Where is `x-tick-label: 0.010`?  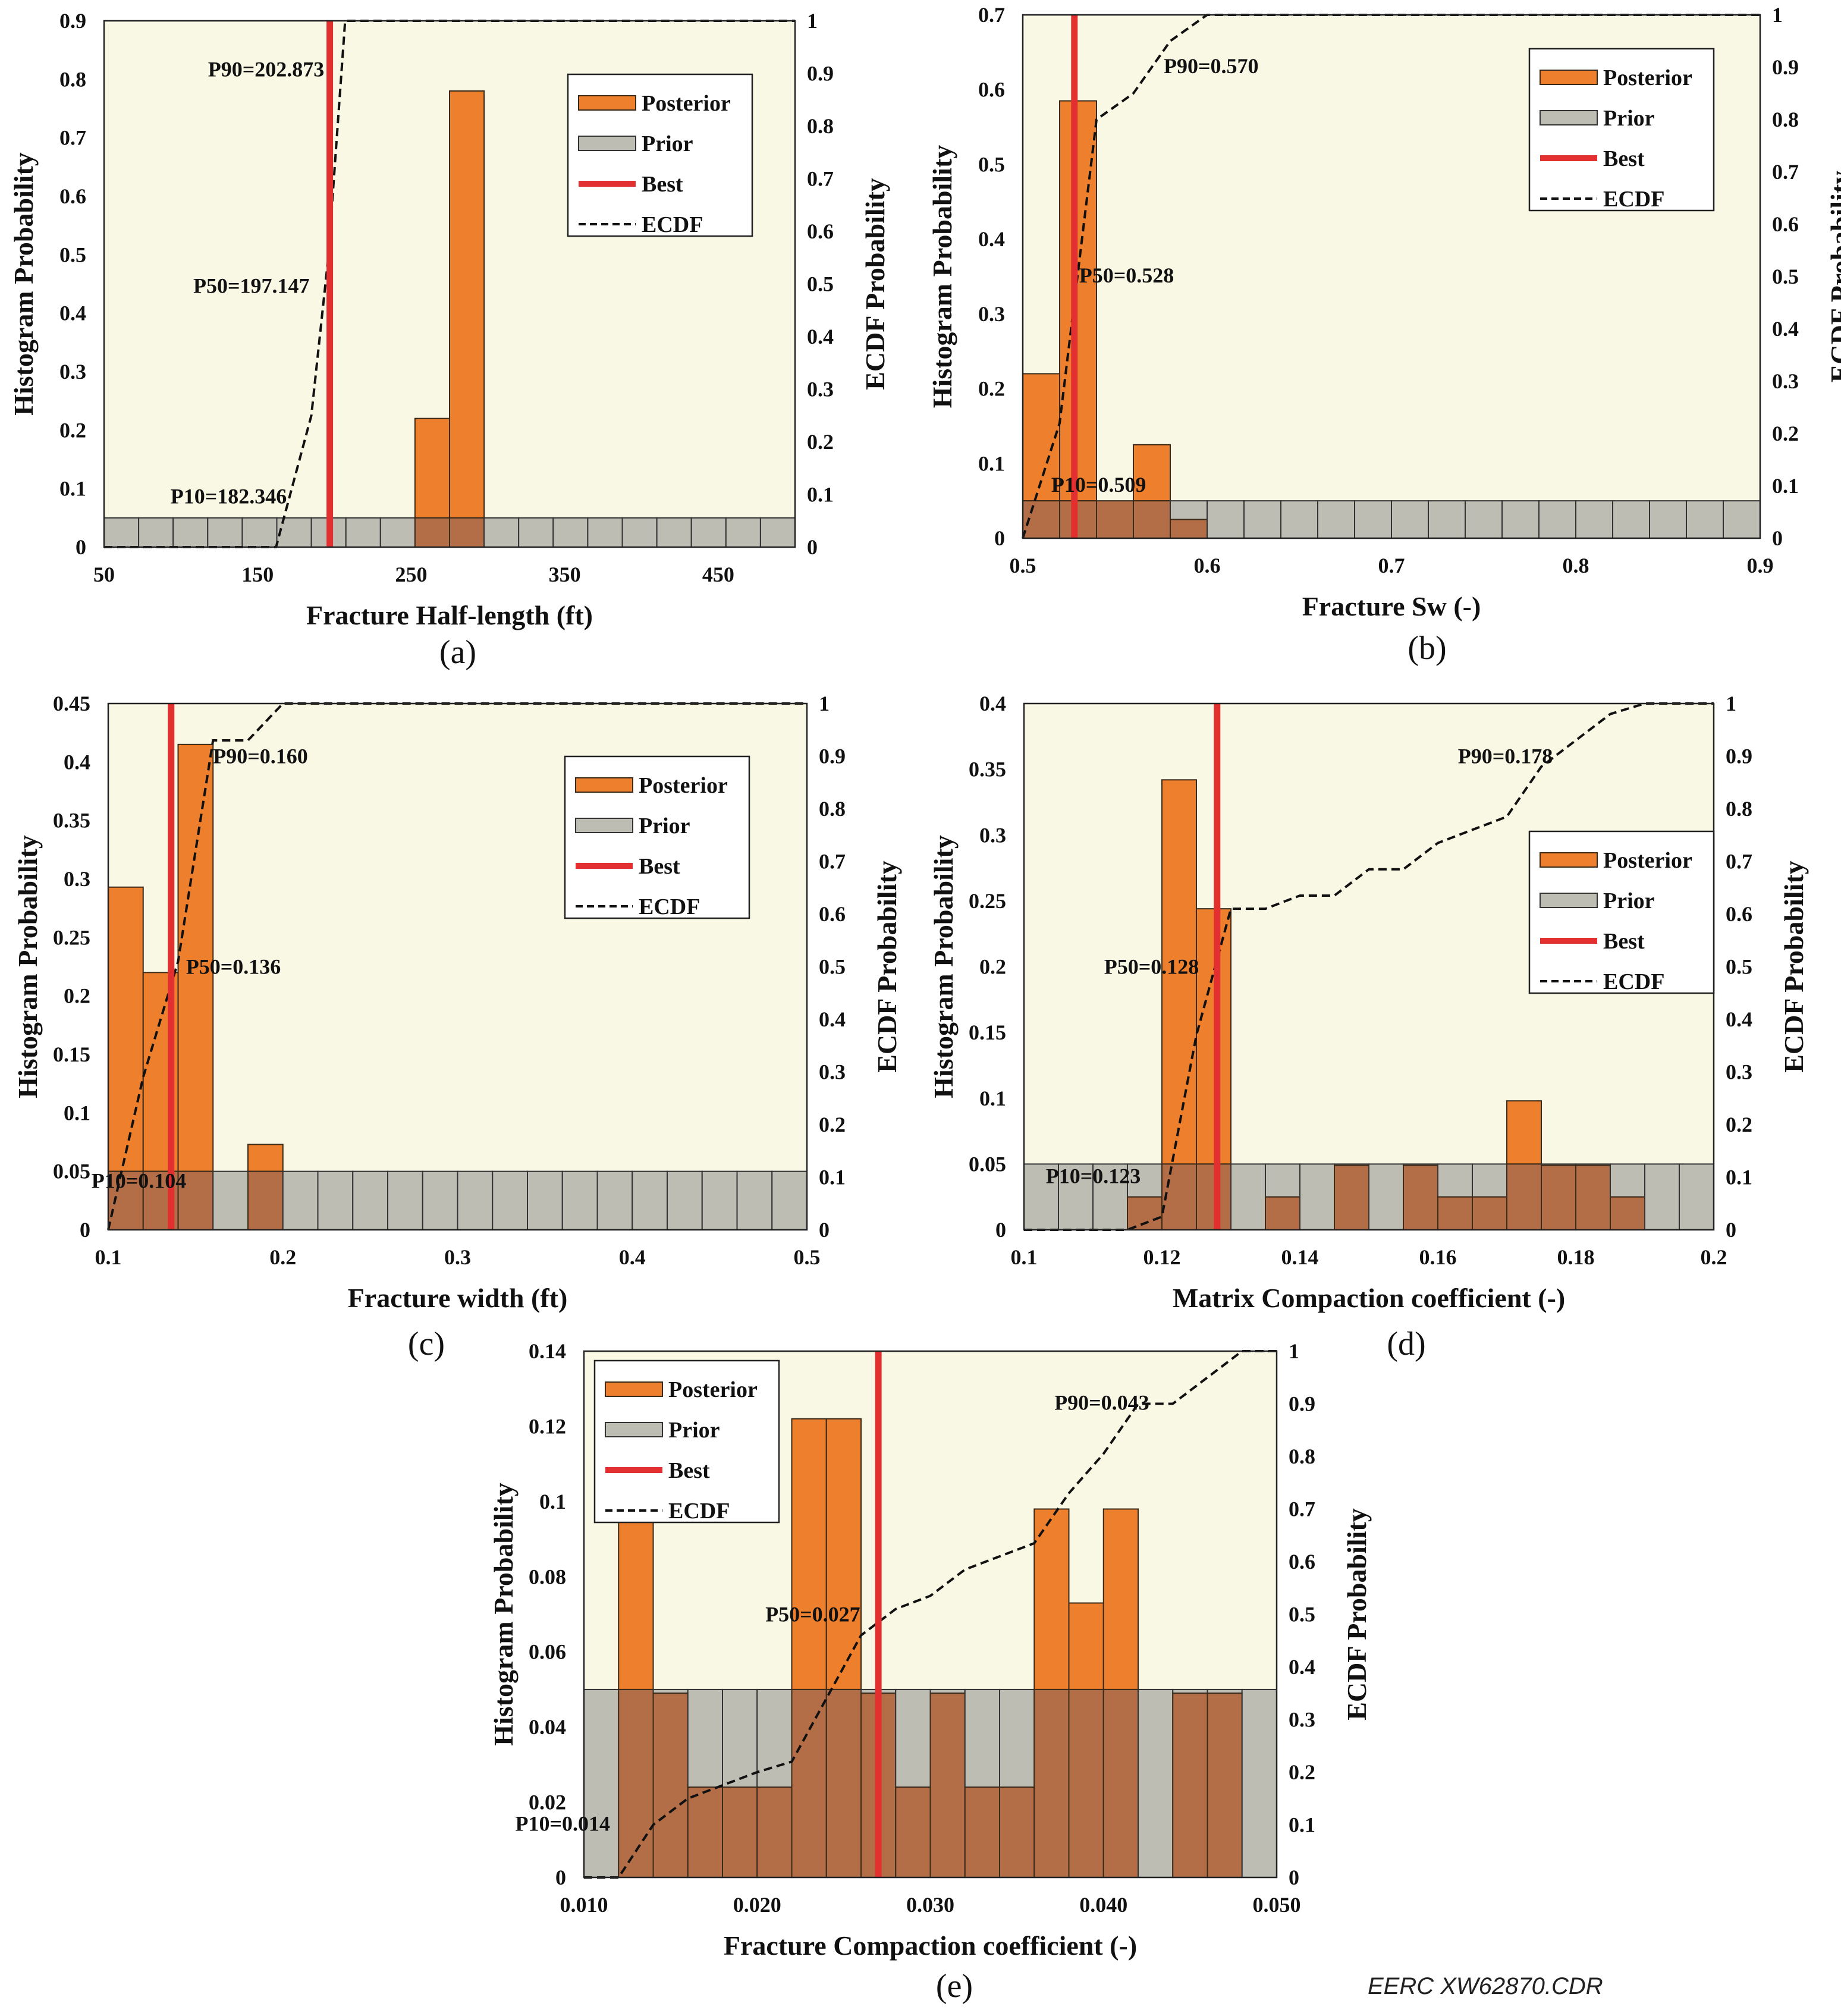 x-tick-label: 0.010 is located at coordinates (584, 1905).